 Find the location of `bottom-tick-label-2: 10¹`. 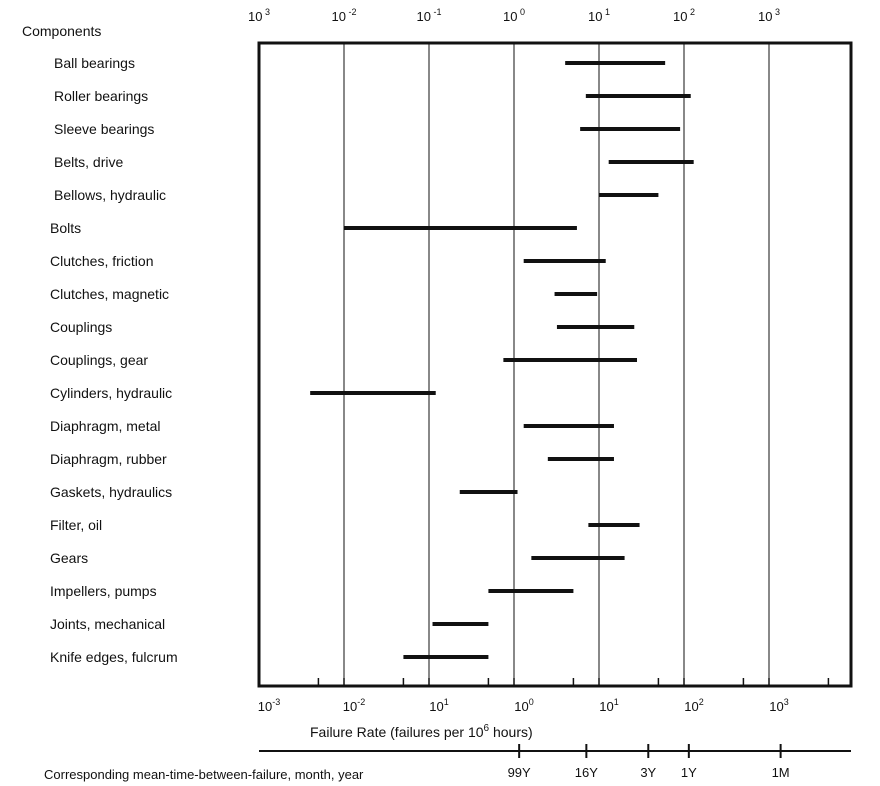

bottom-tick-label-2: 10¹ is located at coordinates (438, 705).